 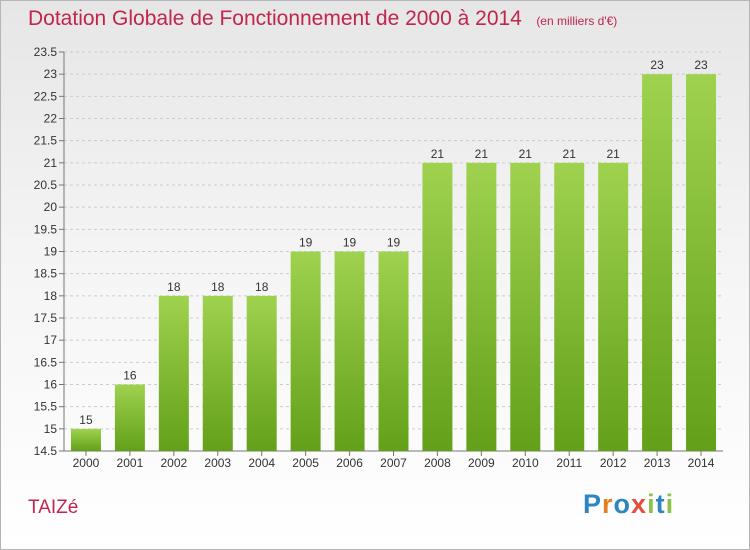 I want to click on x-tick-label: 2014, so click(x=701, y=463).